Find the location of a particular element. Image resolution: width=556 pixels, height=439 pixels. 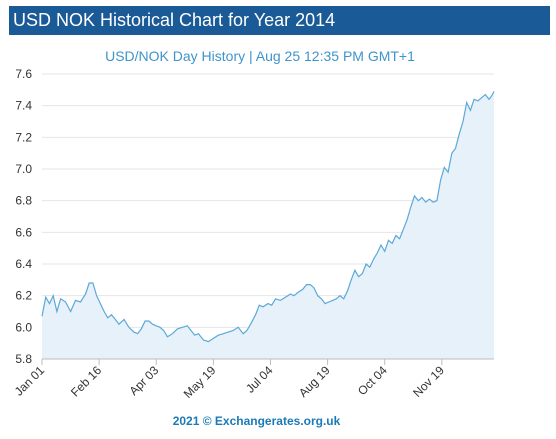

x-tick-label: Jul 04 is located at coordinates (259, 379).